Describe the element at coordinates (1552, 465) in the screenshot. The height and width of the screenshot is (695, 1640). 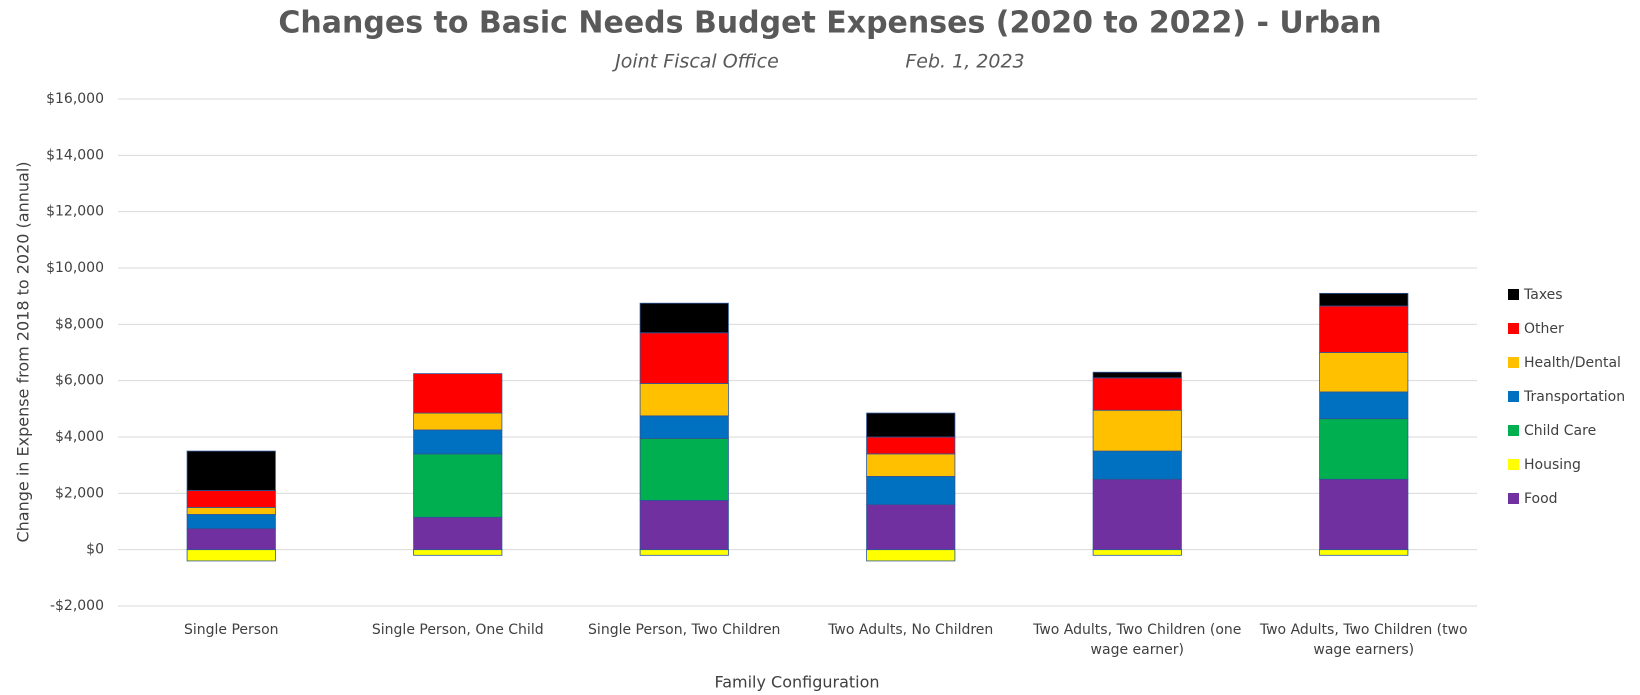
I see `legend-label: Housing` at that location.